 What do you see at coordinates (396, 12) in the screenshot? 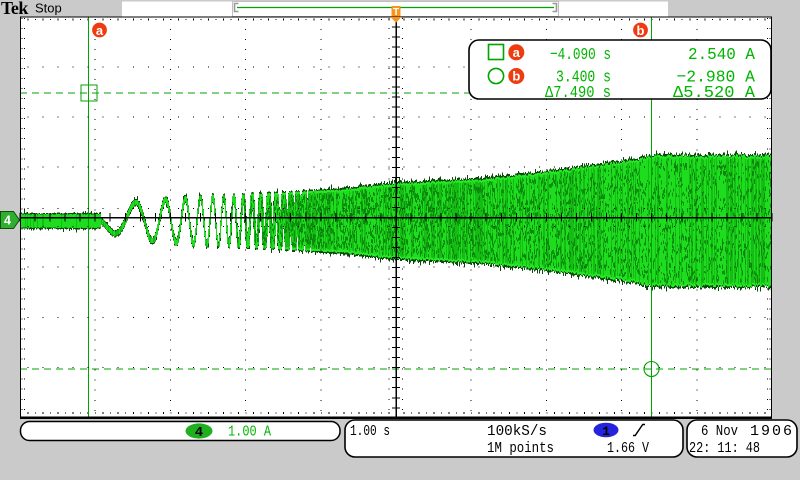
I see `svg-text: T` at bounding box center [396, 12].